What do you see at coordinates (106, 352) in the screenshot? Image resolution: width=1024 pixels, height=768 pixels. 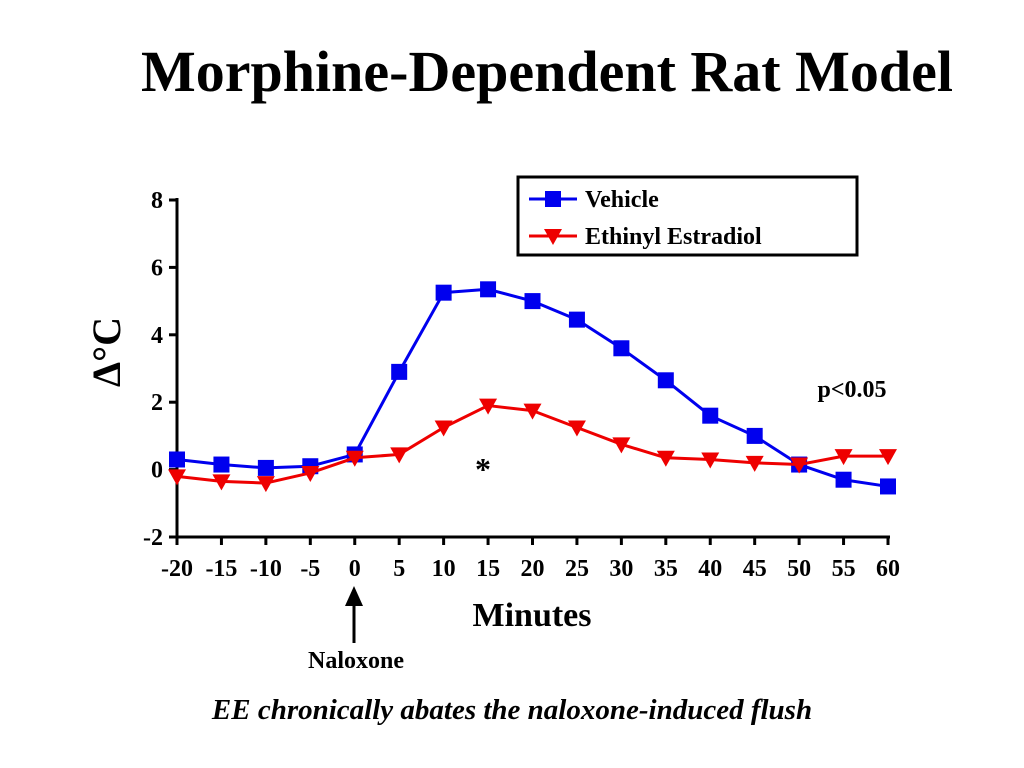 I see `y-axis-title: Δ°C` at bounding box center [106, 352].